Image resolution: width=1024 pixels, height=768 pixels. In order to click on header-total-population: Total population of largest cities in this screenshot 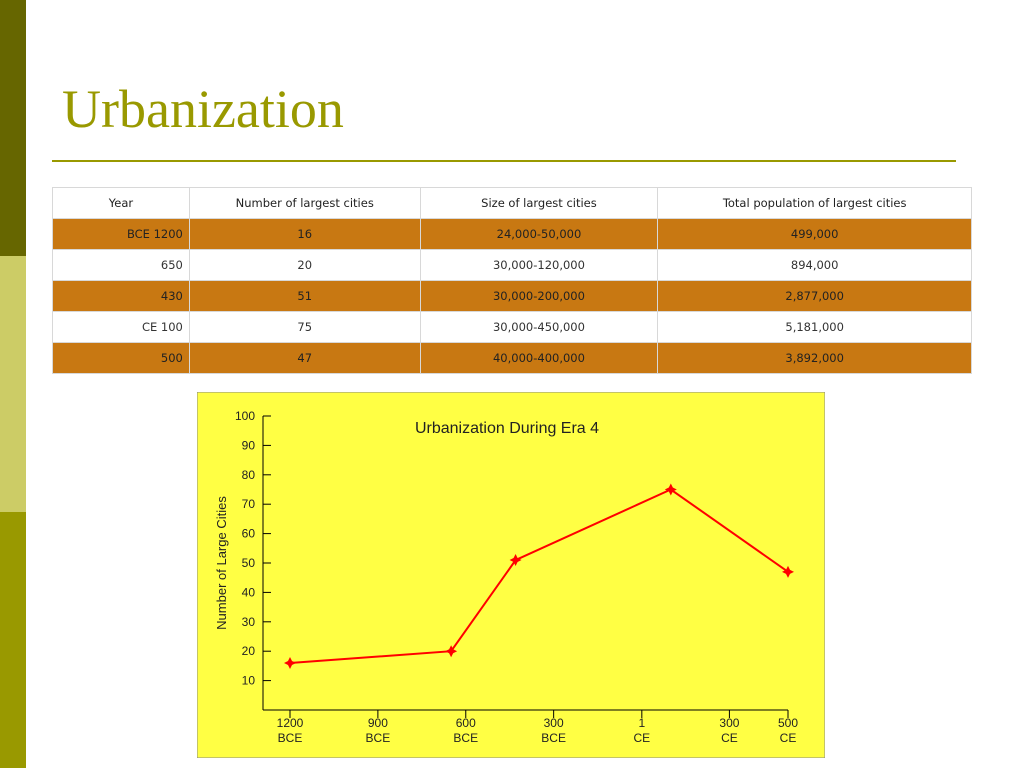, I will do `click(814, 203)`.